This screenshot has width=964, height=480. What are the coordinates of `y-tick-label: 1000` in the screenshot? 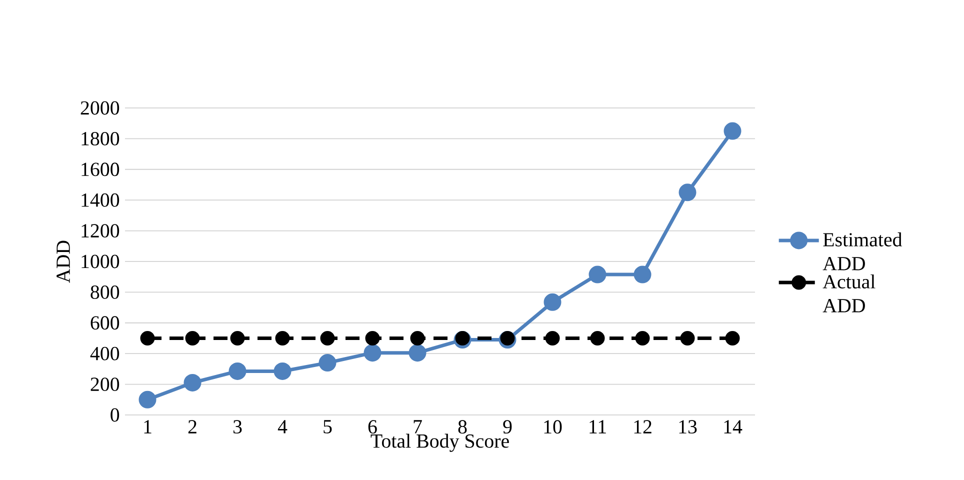 It's located at (101, 261).